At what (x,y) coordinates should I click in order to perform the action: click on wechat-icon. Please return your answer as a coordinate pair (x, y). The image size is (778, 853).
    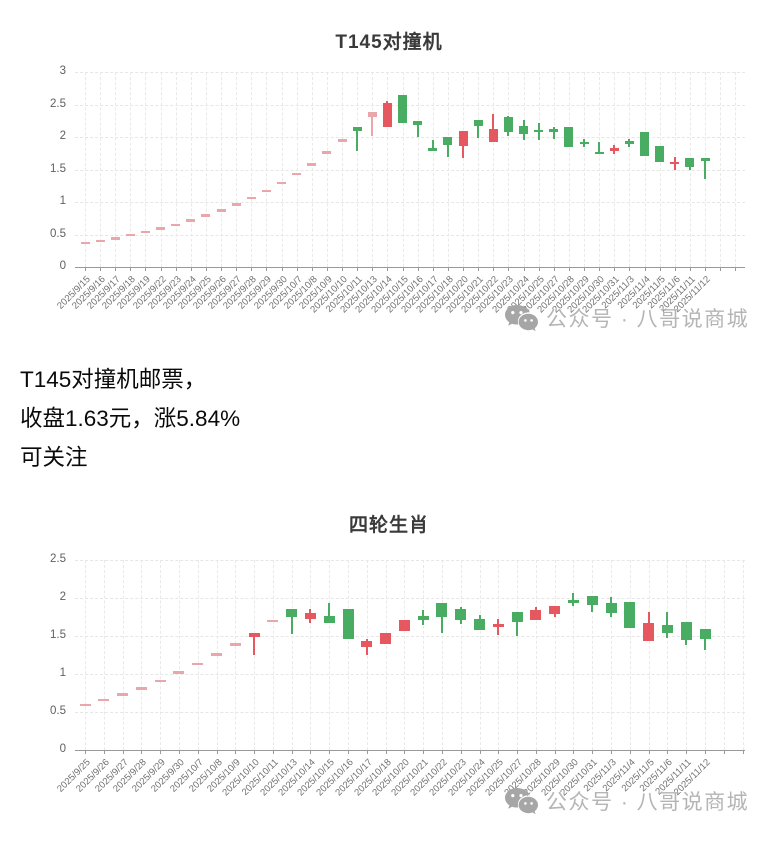
    Looking at the image, I should click on (521, 801).